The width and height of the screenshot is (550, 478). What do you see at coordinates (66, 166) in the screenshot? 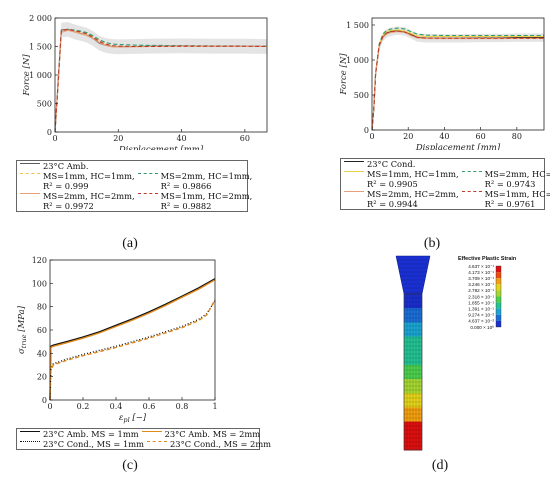
I see `legend-label: 23°C Amb.` at bounding box center [66, 166].